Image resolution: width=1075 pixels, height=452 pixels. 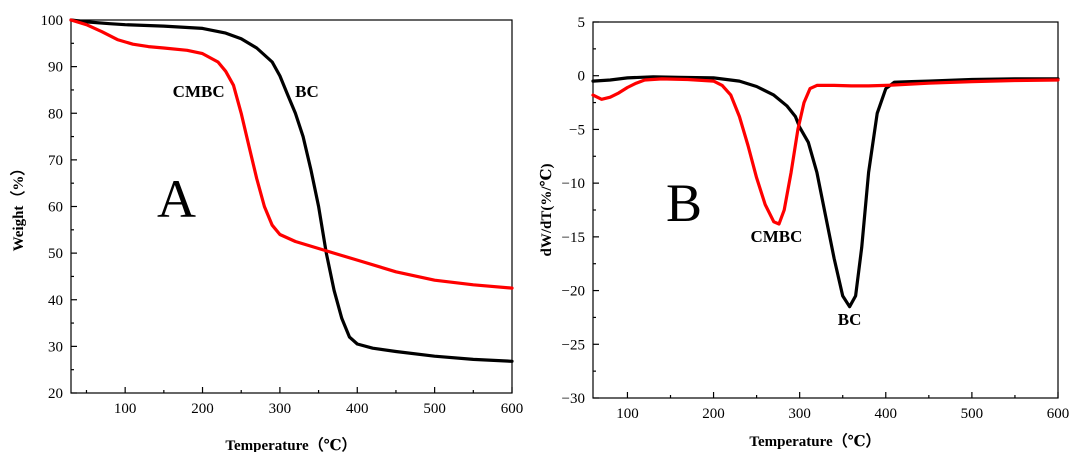 What do you see at coordinates (972, 414) in the screenshot?
I see `panel-b-x-tick-label: 500` at bounding box center [972, 414].